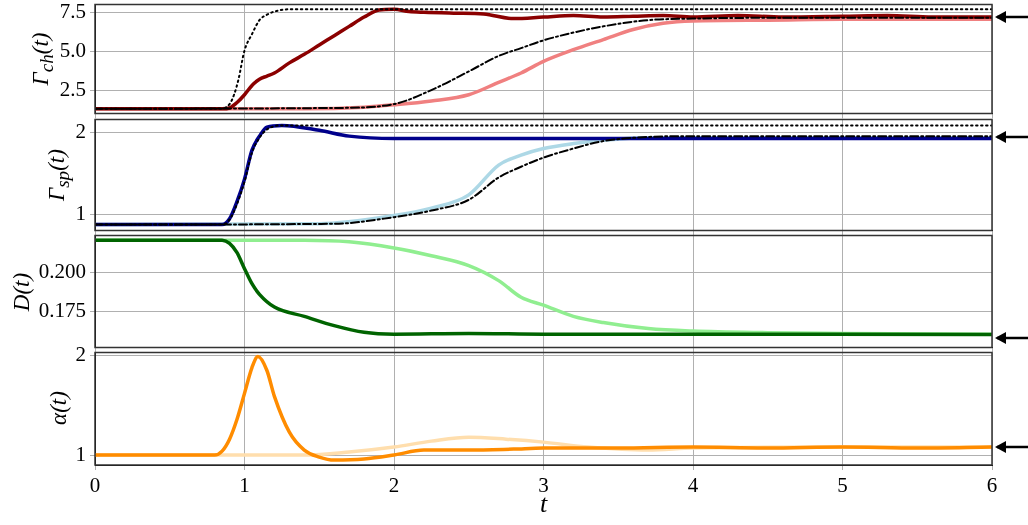 The height and width of the screenshot is (525, 1028). What do you see at coordinates (21, 291) in the screenshot?
I see `y-axis-title: D(t)` at bounding box center [21, 291].